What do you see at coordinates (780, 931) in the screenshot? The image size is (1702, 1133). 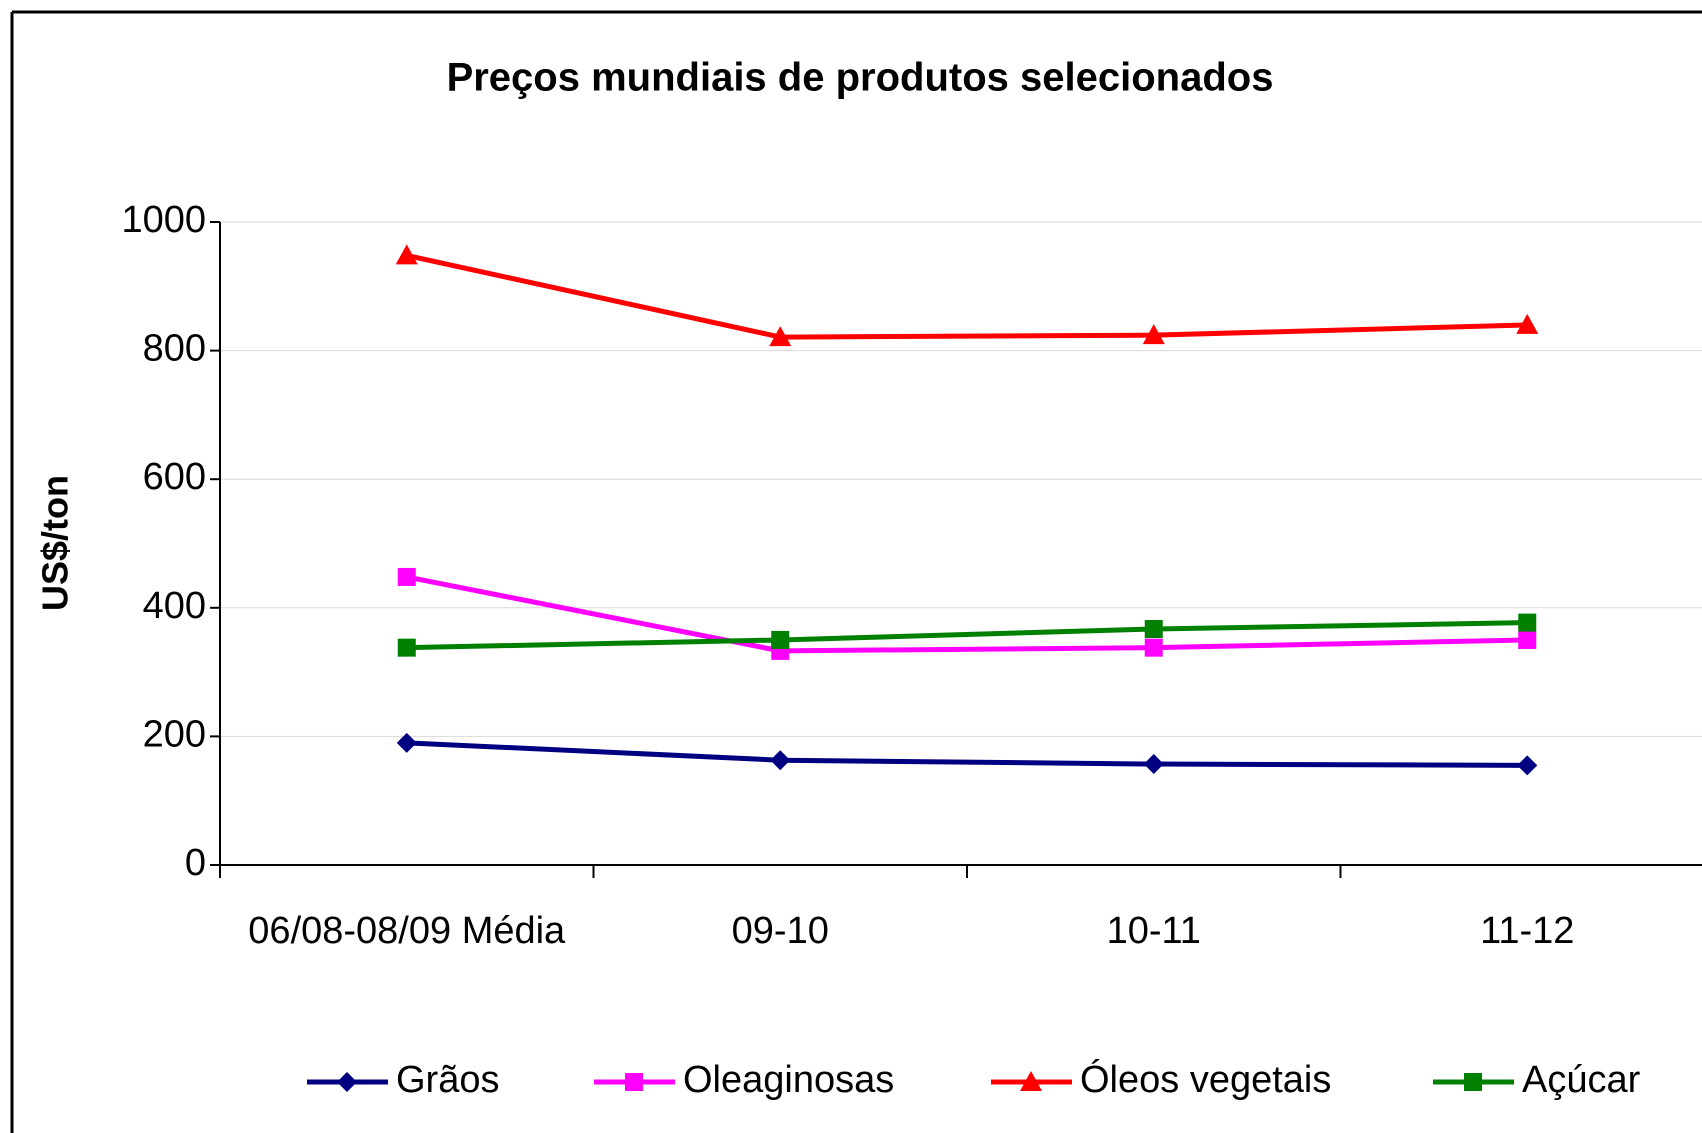 I see `x-tick-label: 09-10` at bounding box center [780, 931].